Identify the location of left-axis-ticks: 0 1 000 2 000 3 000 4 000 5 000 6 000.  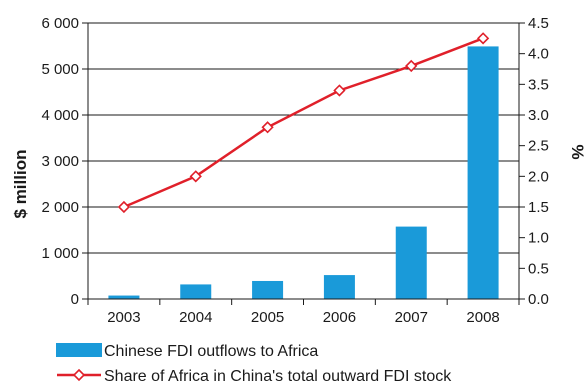
(64, 161).